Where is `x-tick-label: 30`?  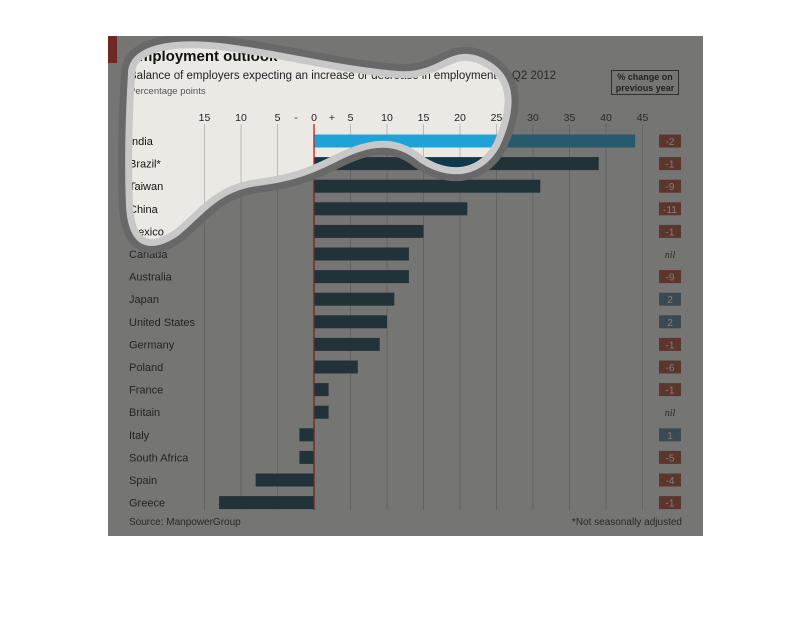 x-tick-label: 30 is located at coordinates (533, 118).